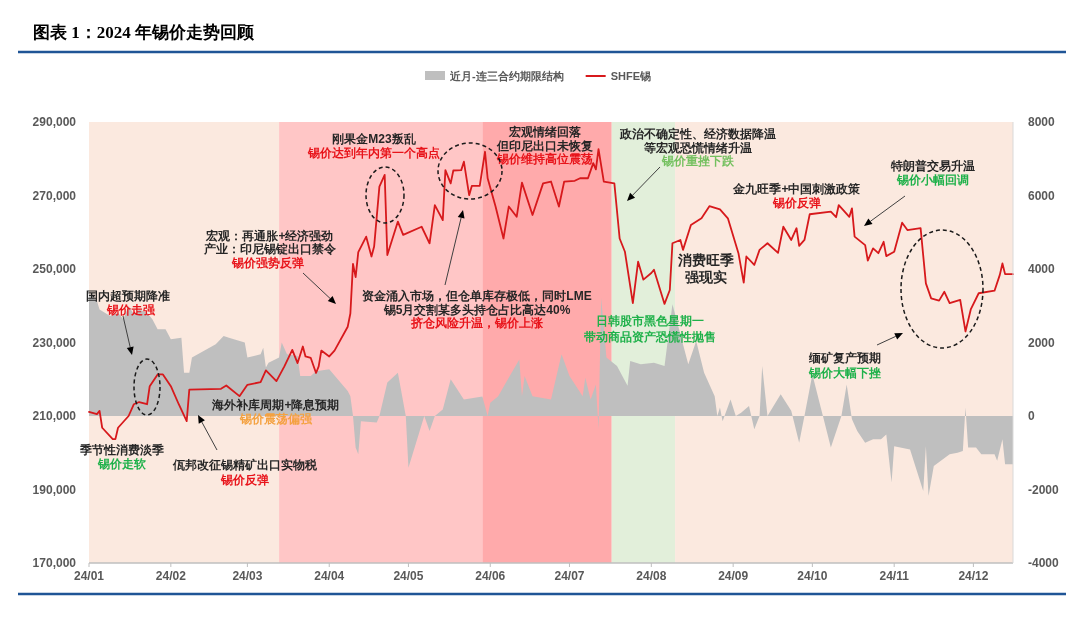  Describe the element at coordinates (270, 249) in the screenshot. I see `annotation: 产业：印尼锡锭出口禁令` at that location.